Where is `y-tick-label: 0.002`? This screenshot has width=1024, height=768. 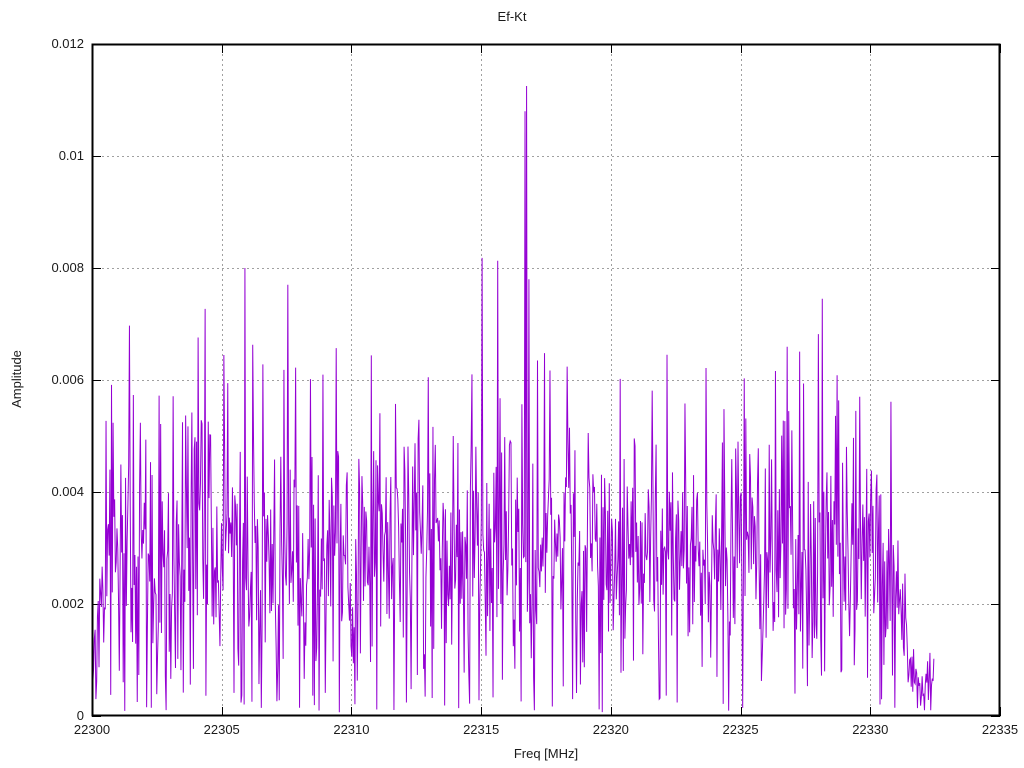
y-tick-label: 0.002 is located at coordinates (67, 603).